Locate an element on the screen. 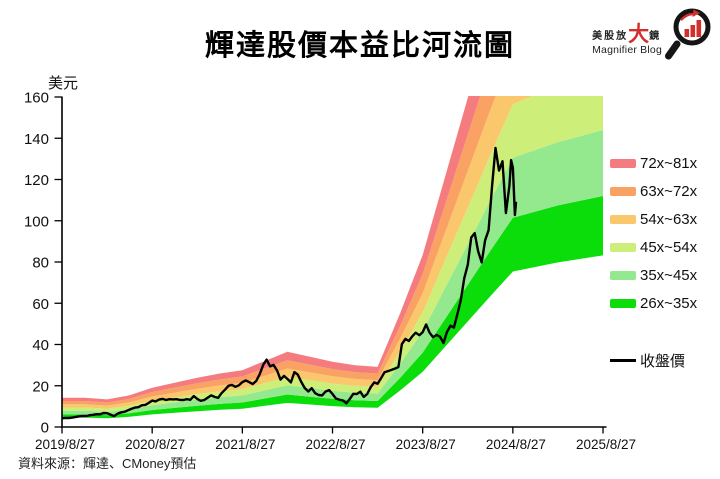 Image resolution: width=720 pixels, height=479 pixels. legend-label: 45x~54x is located at coordinates (669, 247).